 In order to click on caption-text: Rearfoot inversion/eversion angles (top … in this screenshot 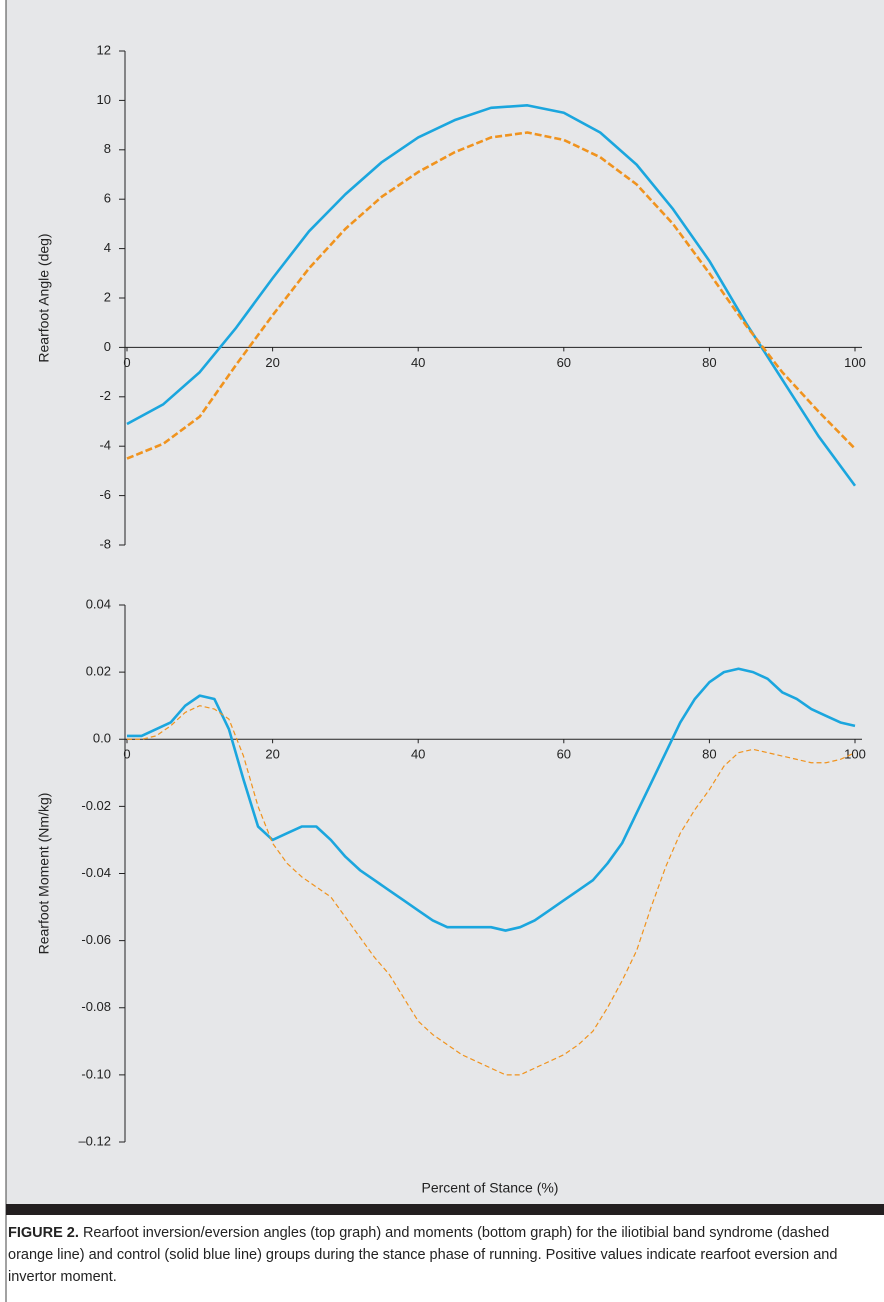, I will do `click(423, 1255)`.